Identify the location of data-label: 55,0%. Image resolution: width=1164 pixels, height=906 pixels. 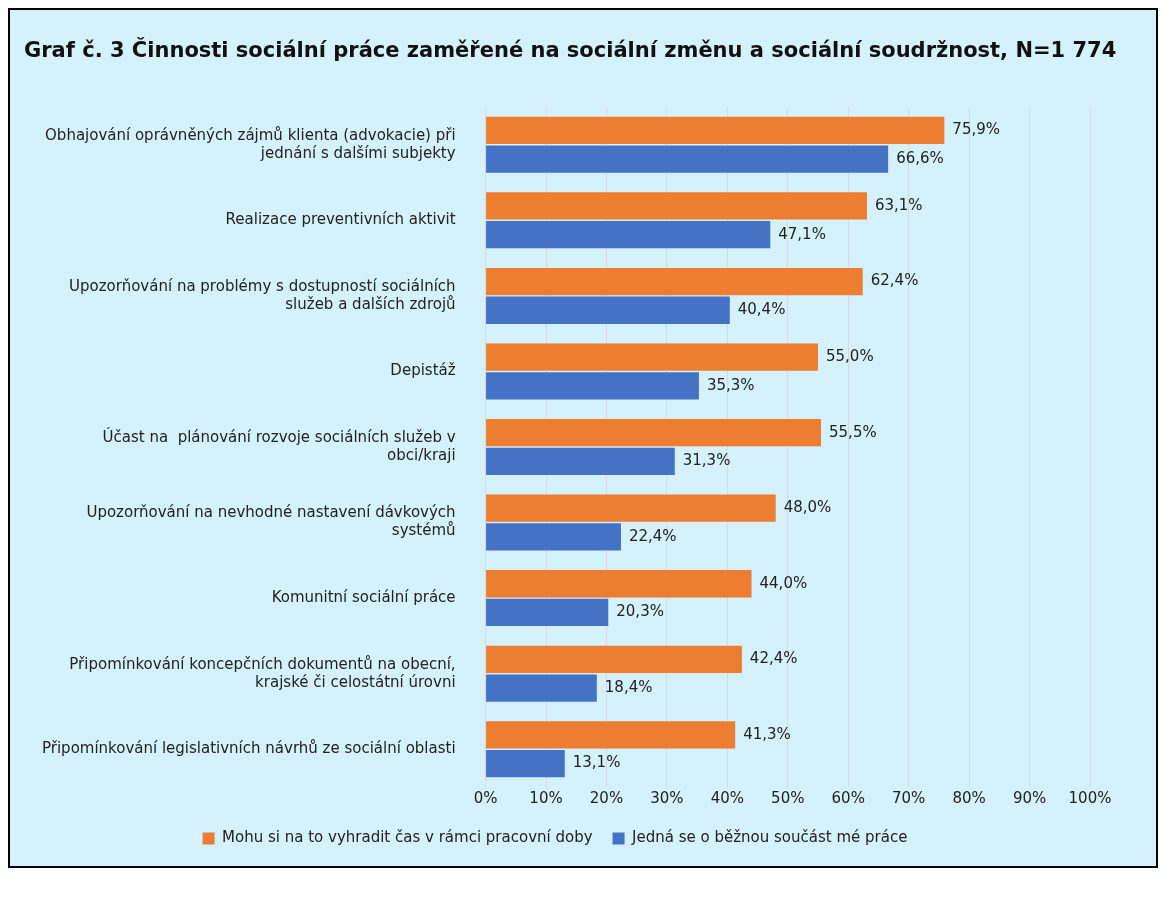
(850, 355).